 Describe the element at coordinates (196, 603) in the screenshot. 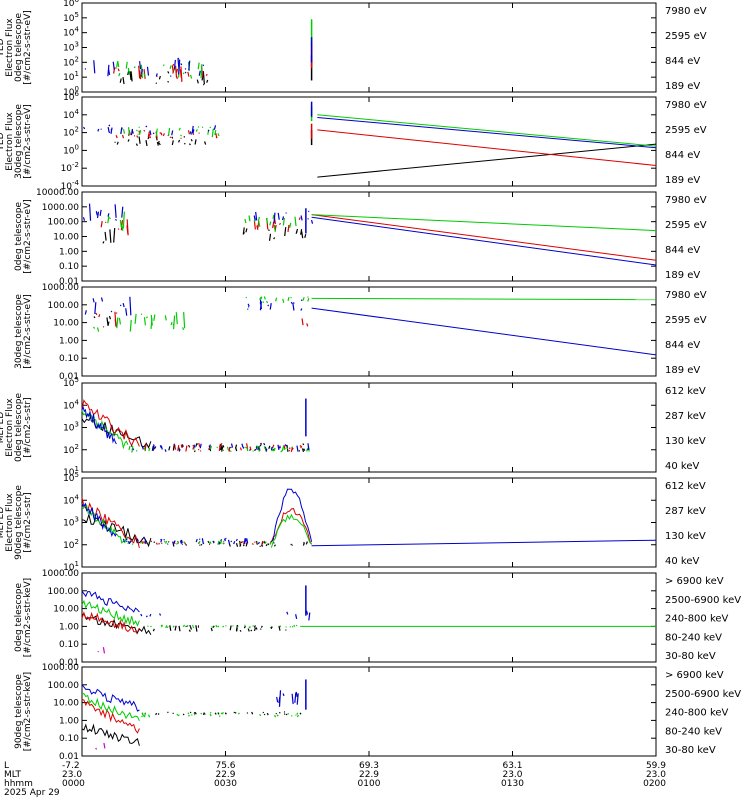

I see `series-30-80-kev` at that location.